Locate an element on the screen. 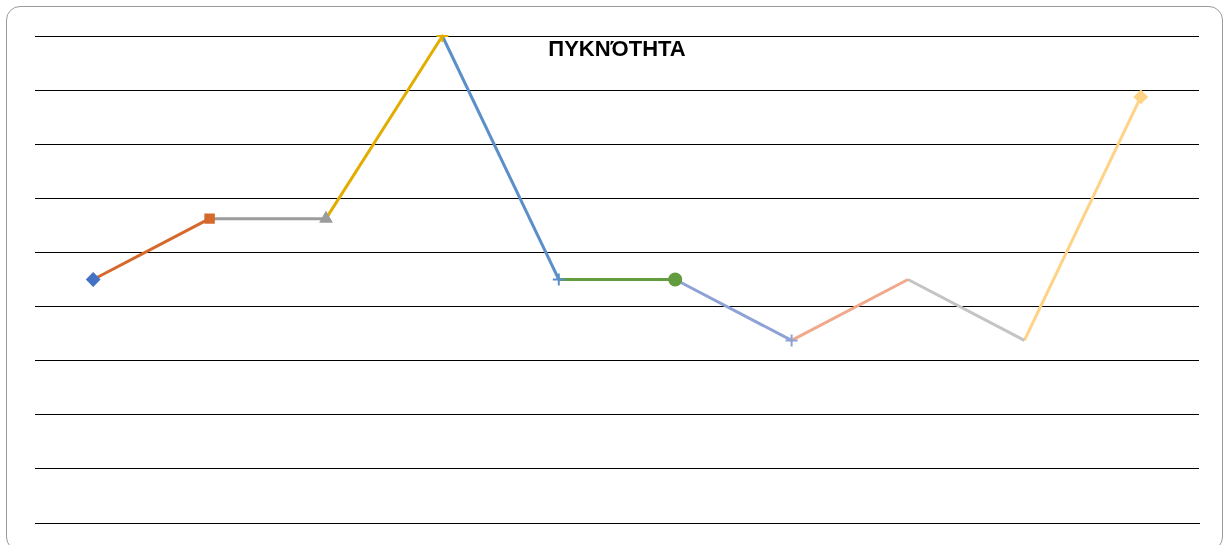 The width and height of the screenshot is (1229, 545). chart-title: ΠΥΚΝΌΤΗΤΑ is located at coordinates (617, 49).